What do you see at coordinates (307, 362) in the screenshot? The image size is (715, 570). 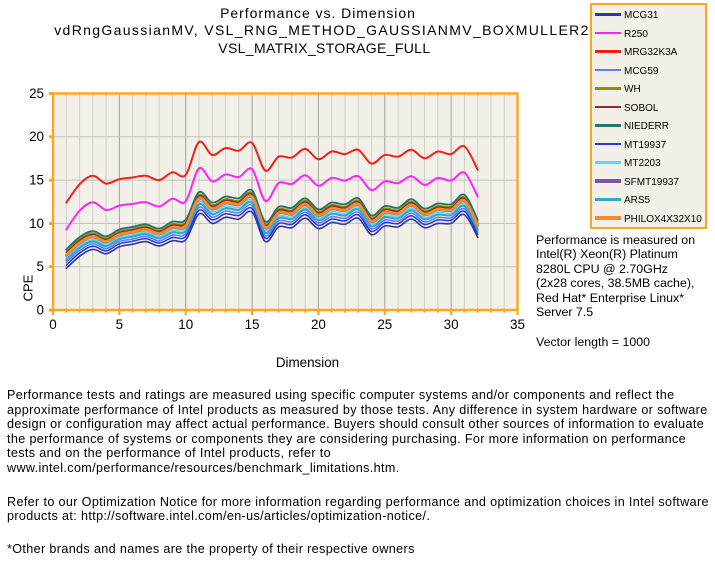 I see `svg-text: Dimension` at bounding box center [307, 362].